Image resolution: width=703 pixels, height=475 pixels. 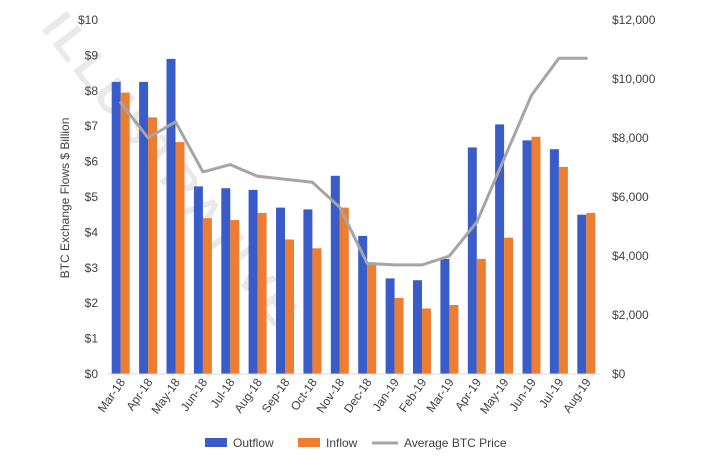 I want to click on legend-swatch-inflow, so click(x=309, y=442).